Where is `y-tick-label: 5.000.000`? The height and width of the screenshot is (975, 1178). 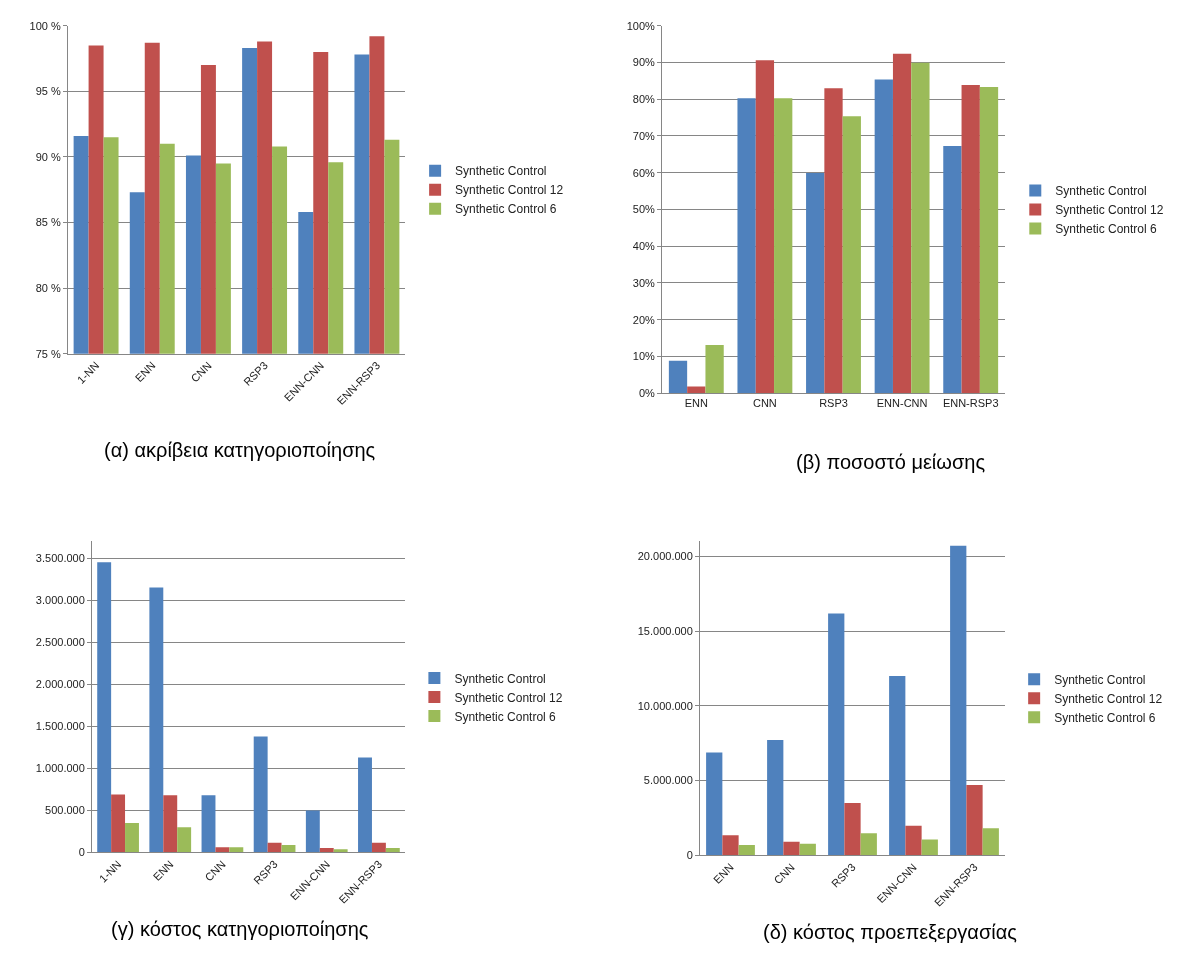
y-tick-label: 5.000.000 is located at coordinates (668, 780).